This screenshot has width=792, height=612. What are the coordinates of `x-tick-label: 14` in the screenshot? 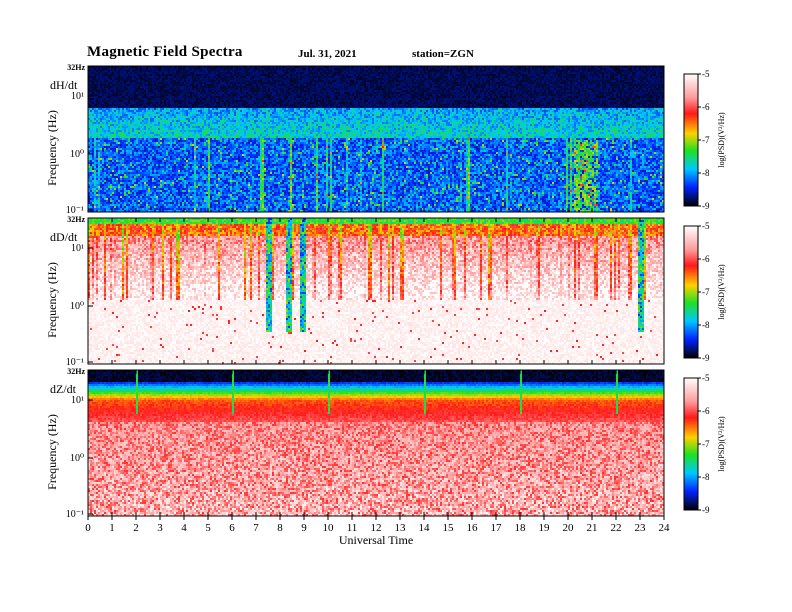 It's located at (425, 528).